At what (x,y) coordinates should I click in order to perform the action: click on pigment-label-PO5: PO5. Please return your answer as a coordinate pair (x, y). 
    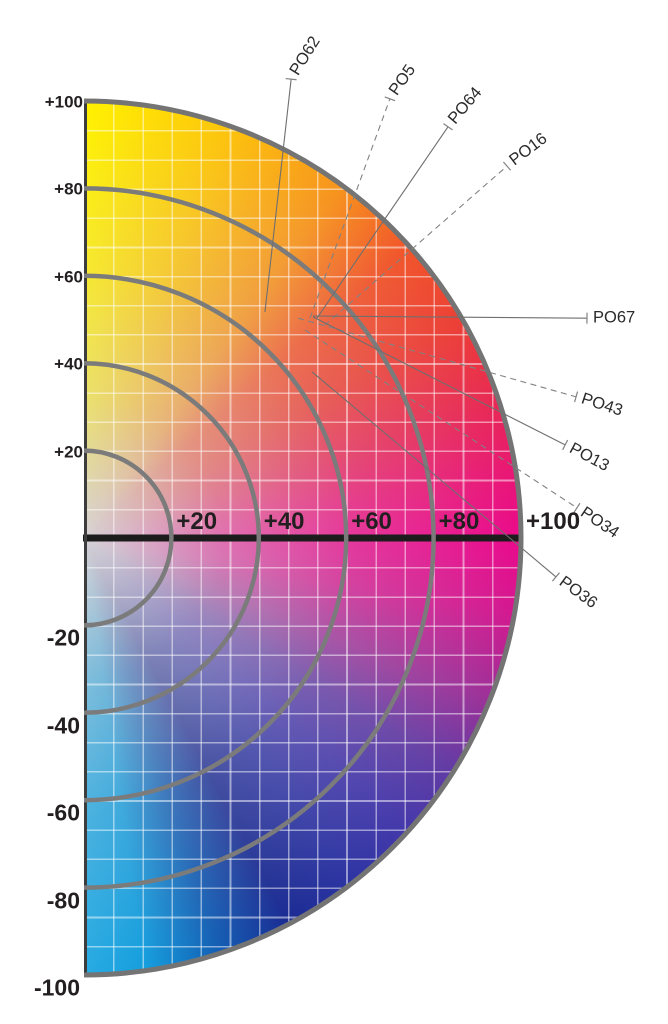
    Looking at the image, I should click on (402, 79).